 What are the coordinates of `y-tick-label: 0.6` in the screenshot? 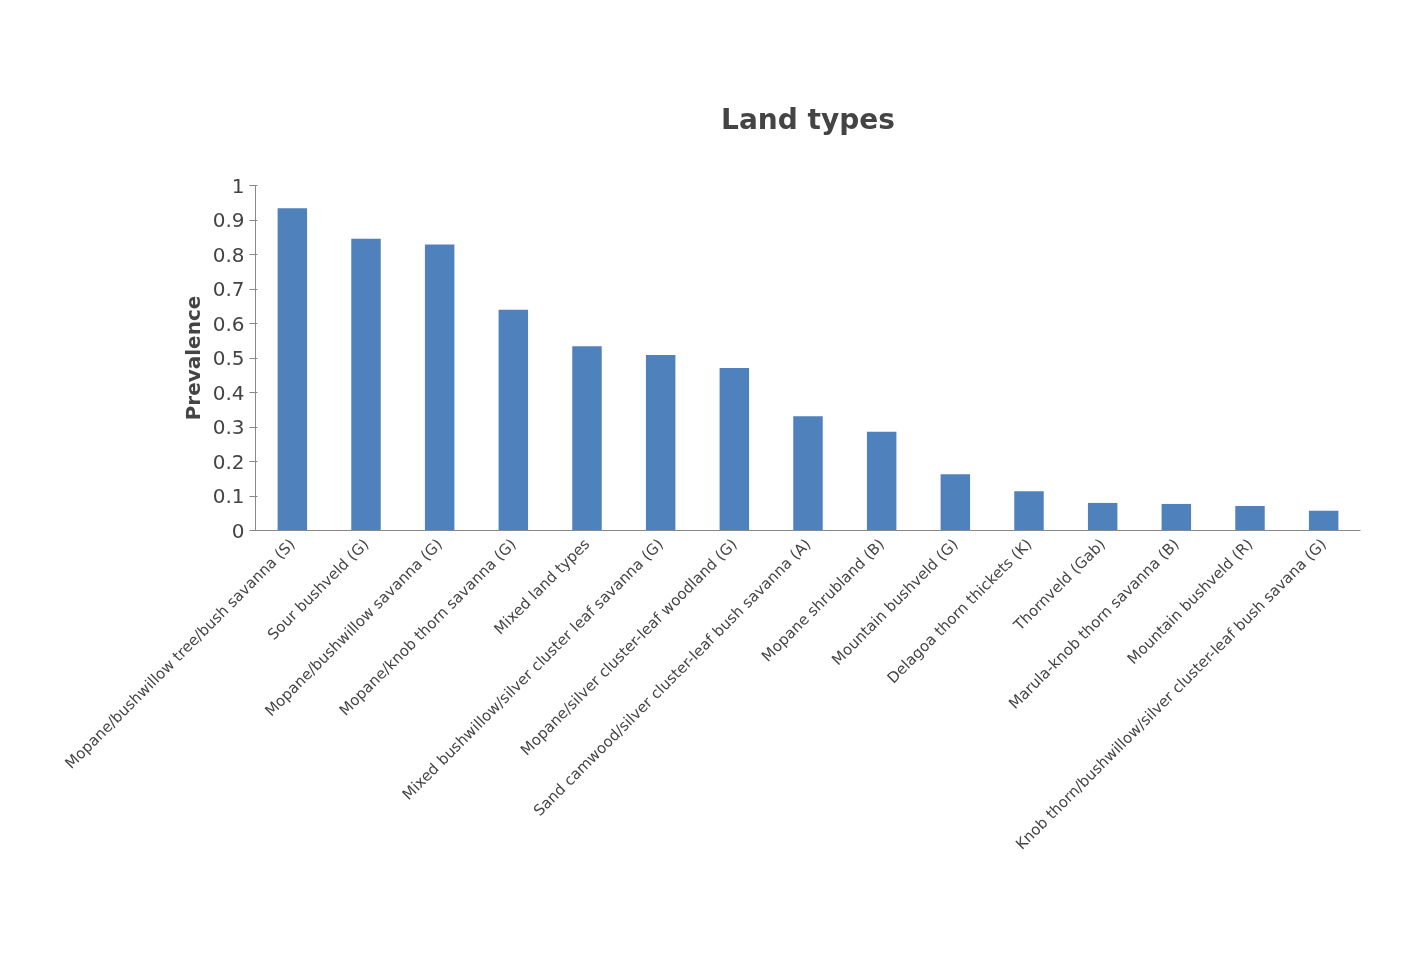 It's located at (228, 323).